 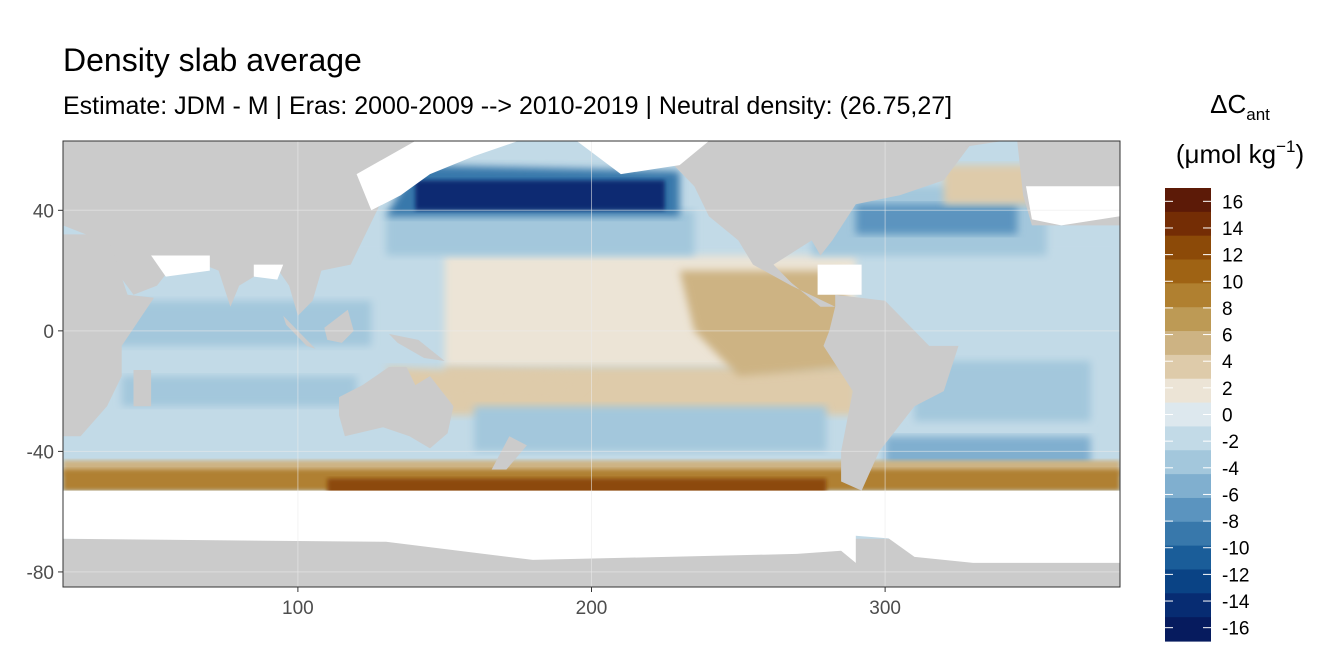 I want to click on land-madagascar, so click(x=142, y=388).